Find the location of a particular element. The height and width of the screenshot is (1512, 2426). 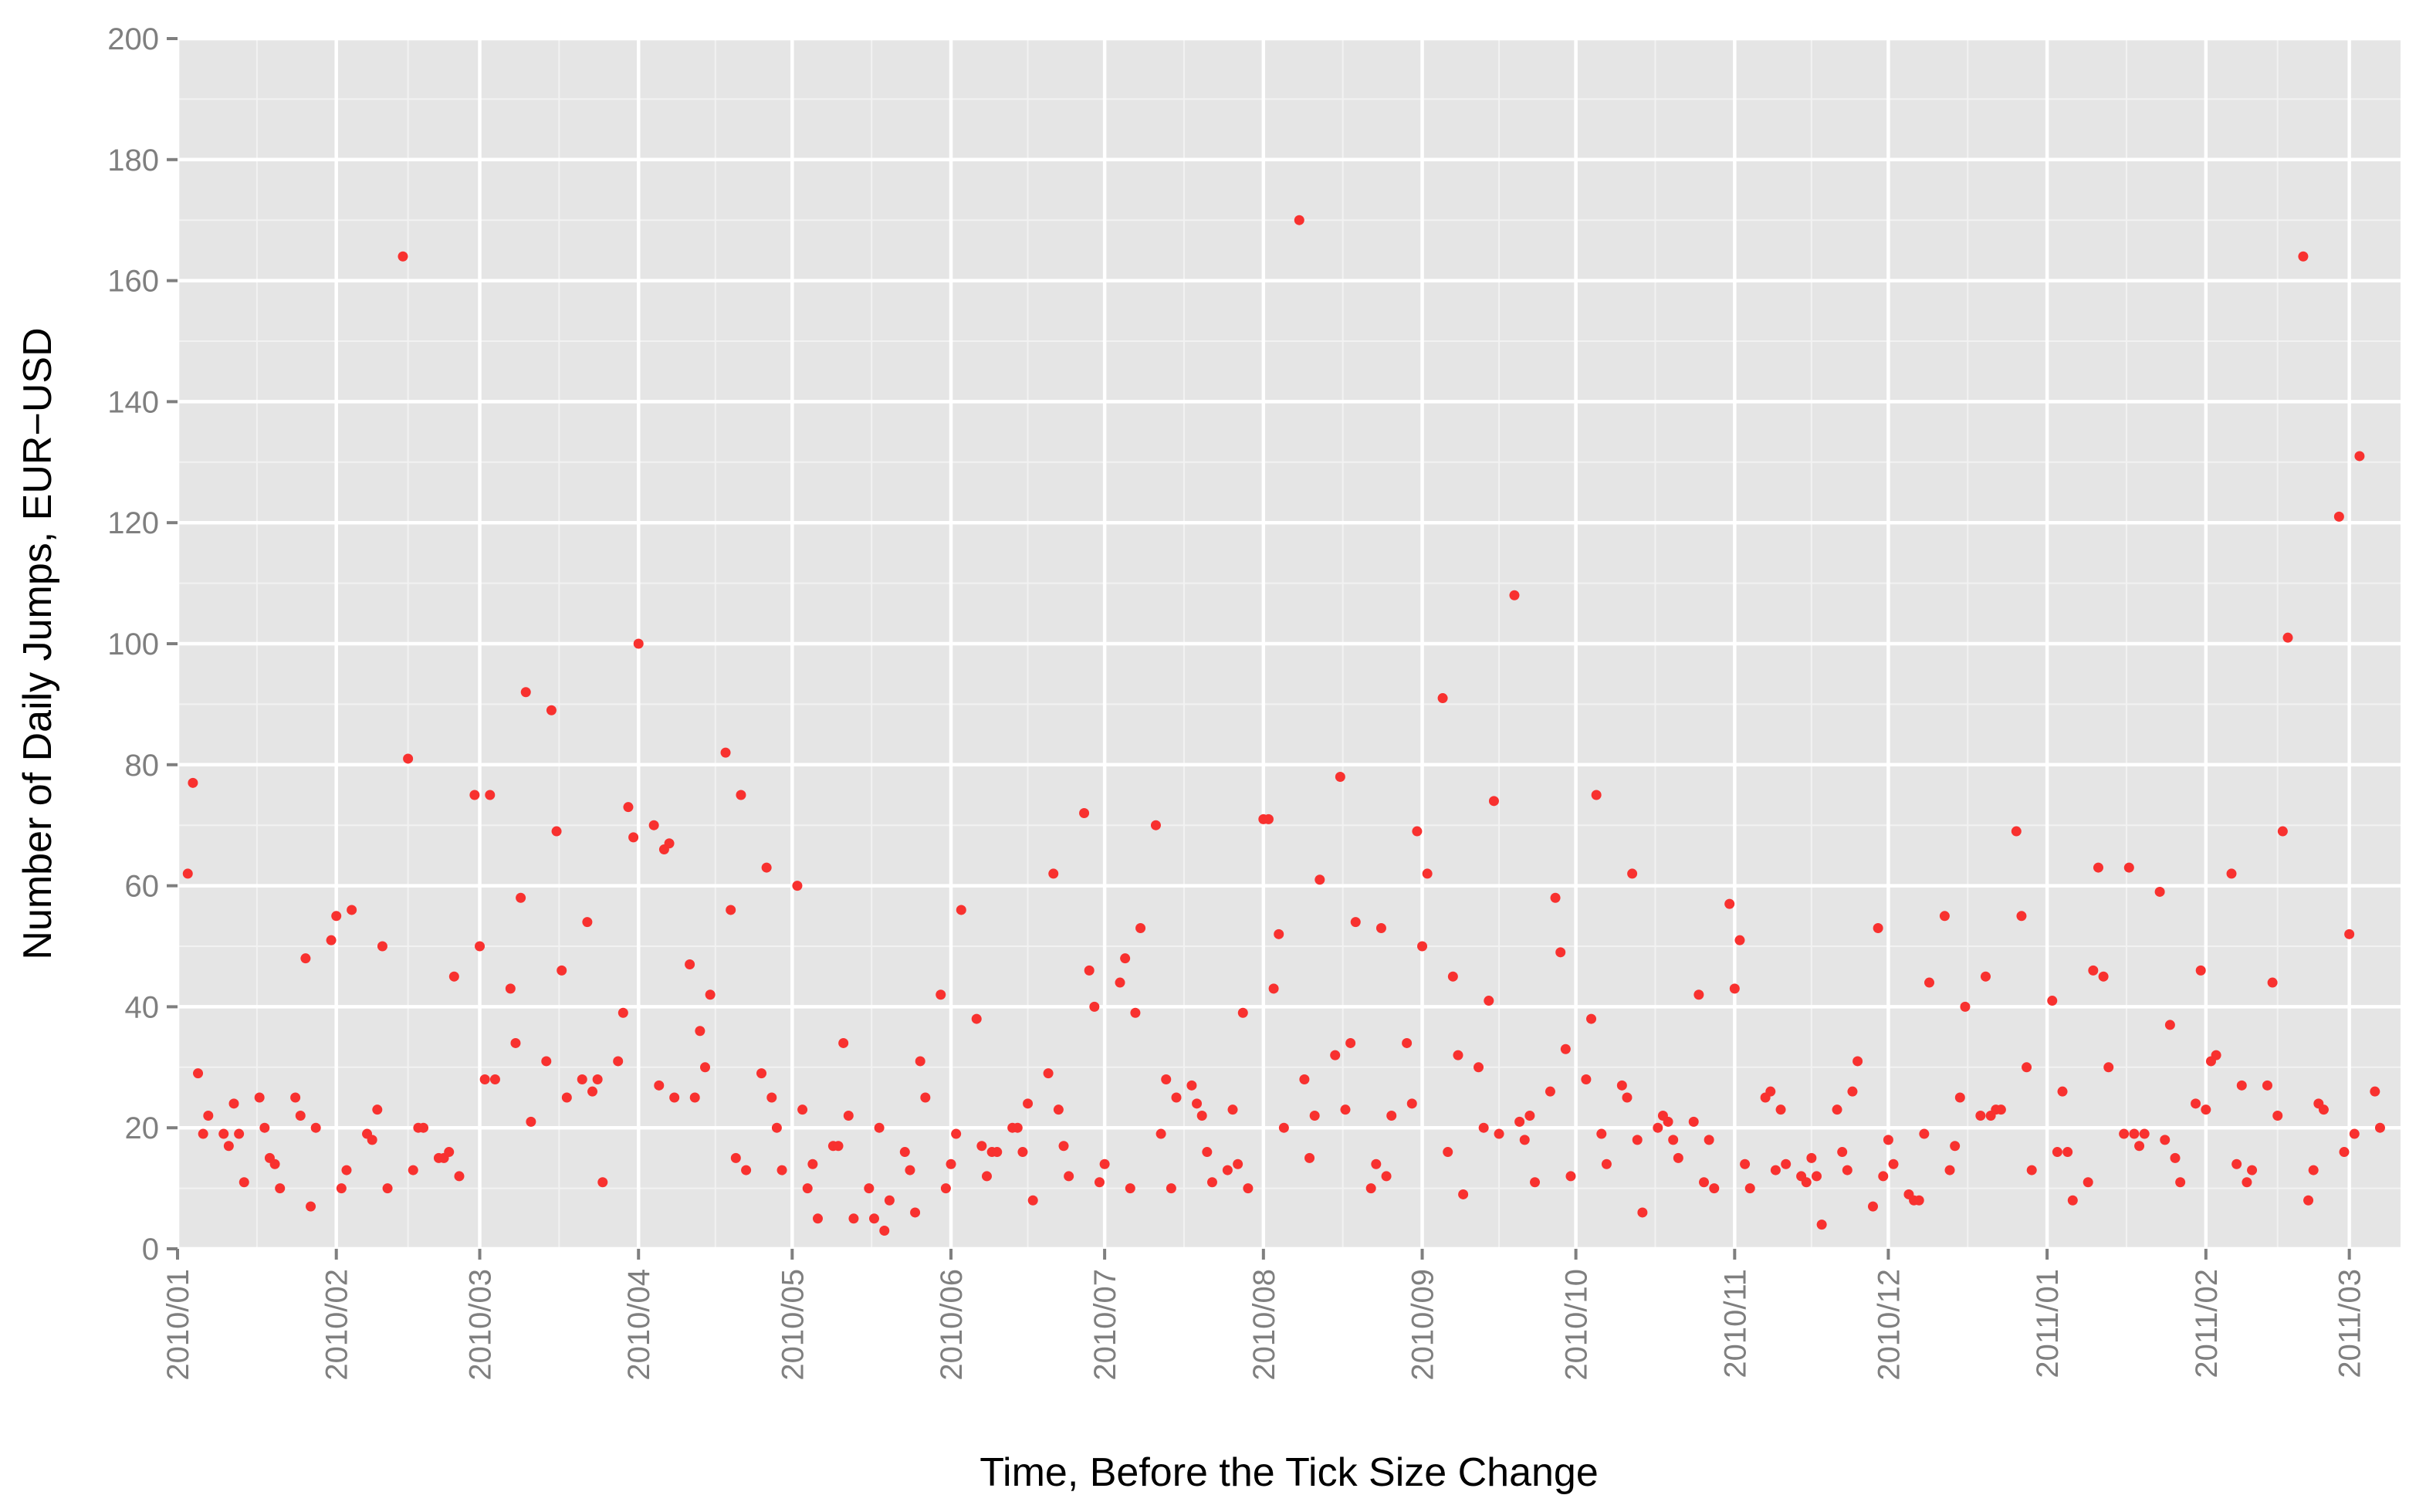

x-tick-label: 2011/02 is located at coordinates (2207, 1323).